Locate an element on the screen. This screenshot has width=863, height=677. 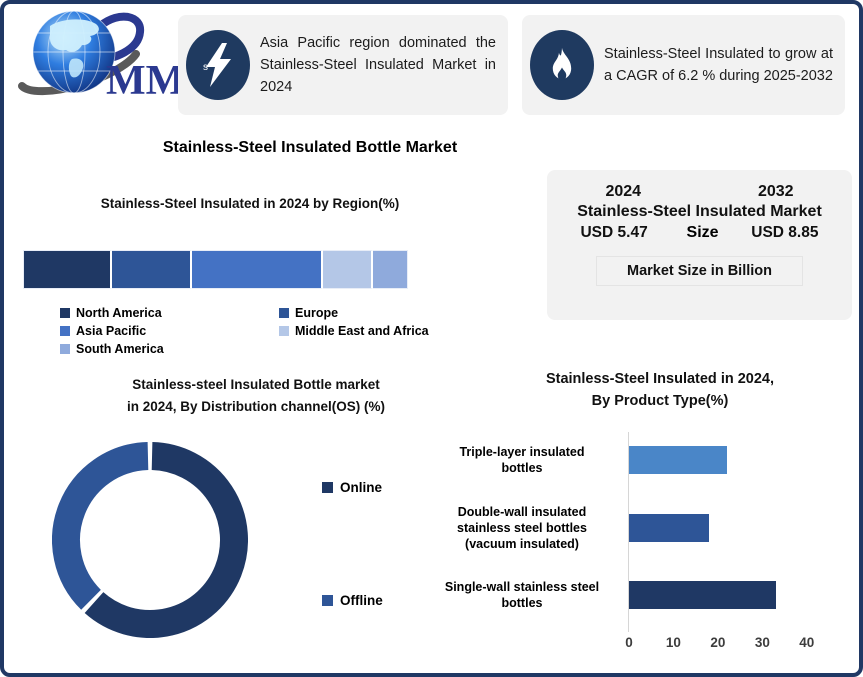
donut-segment-offline is located at coordinates (100, 526).